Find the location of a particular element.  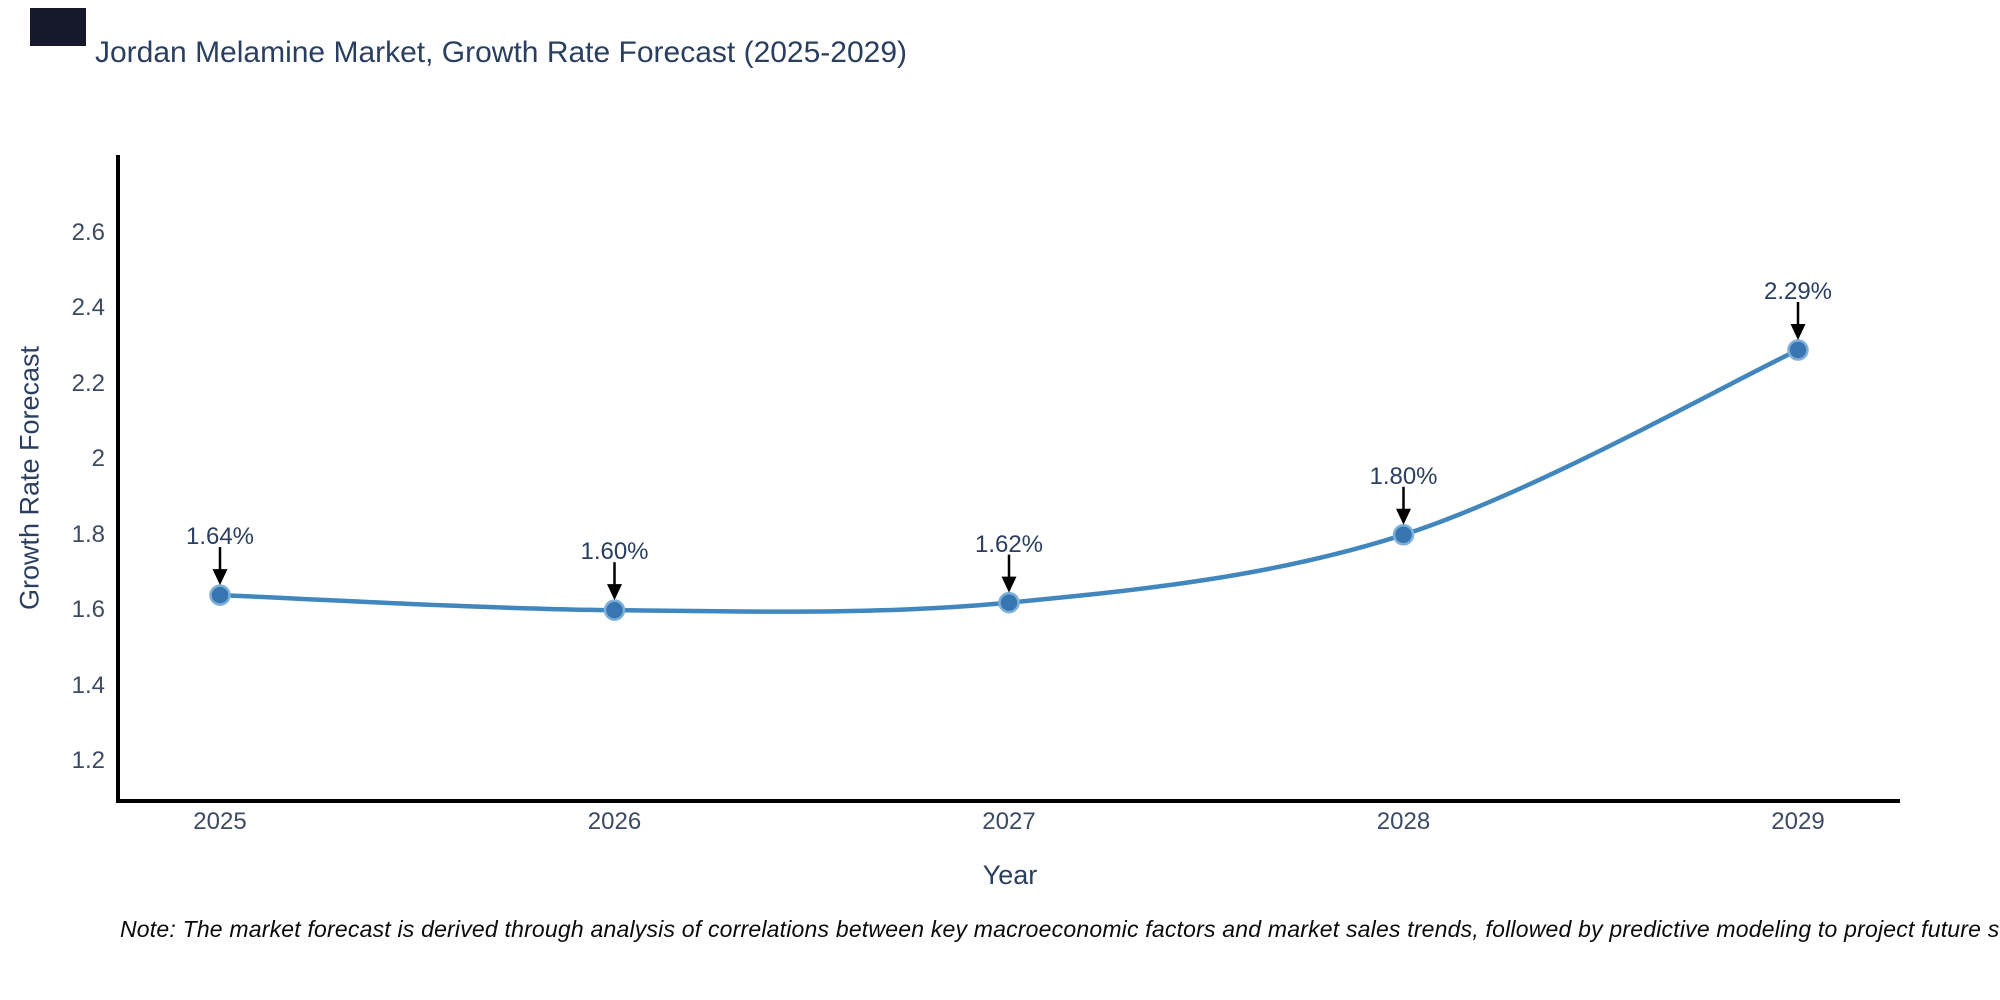

y-tick-label-1.6: 1.6 is located at coordinates (88, 610).